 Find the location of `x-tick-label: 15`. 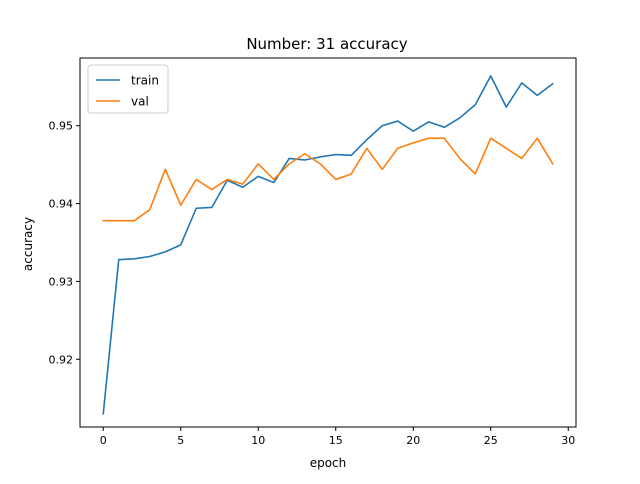

x-tick-label: 15 is located at coordinates (336, 440).